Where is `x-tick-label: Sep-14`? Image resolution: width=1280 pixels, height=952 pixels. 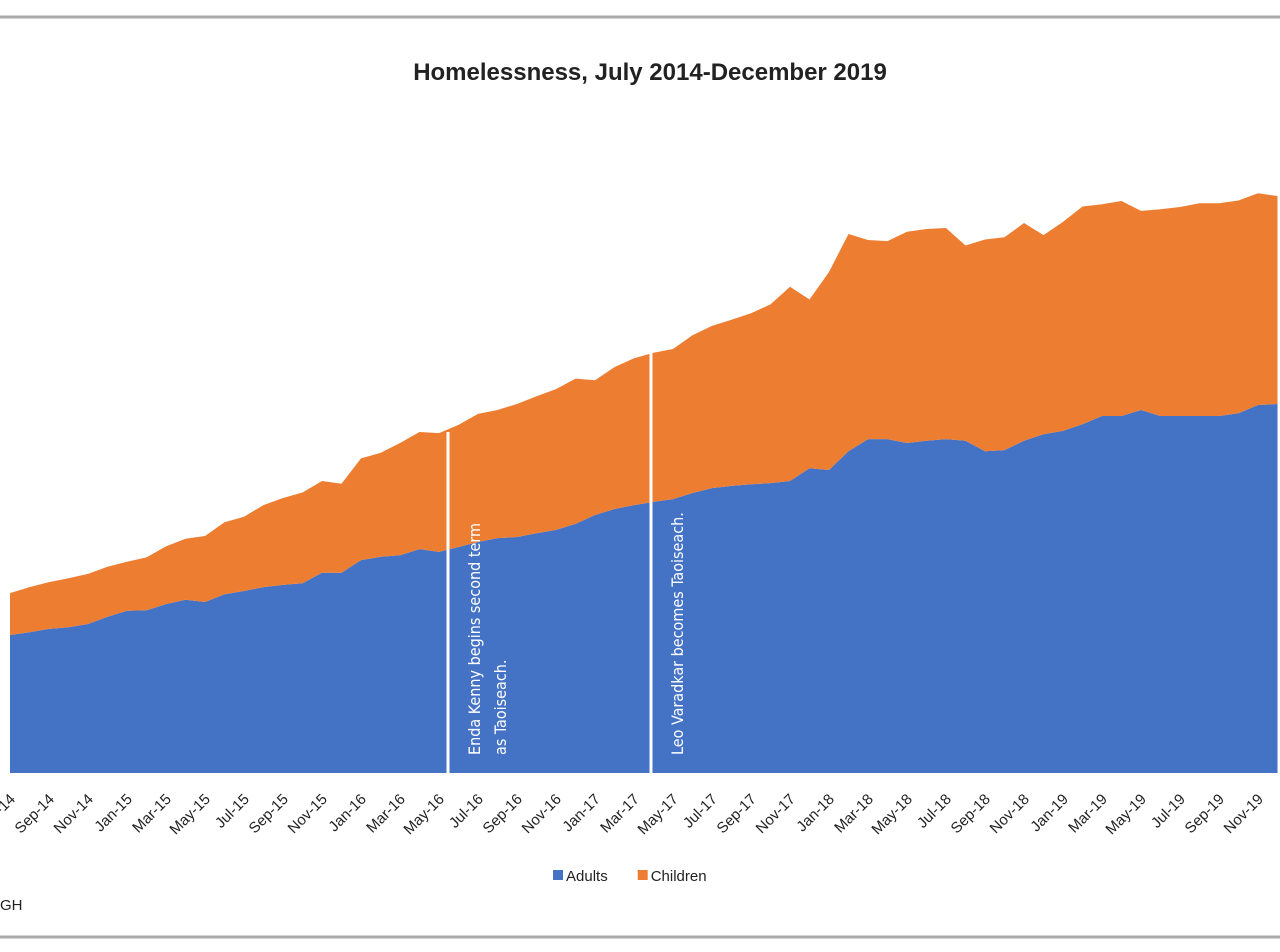 x-tick-label: Sep-14 is located at coordinates (35, 814).